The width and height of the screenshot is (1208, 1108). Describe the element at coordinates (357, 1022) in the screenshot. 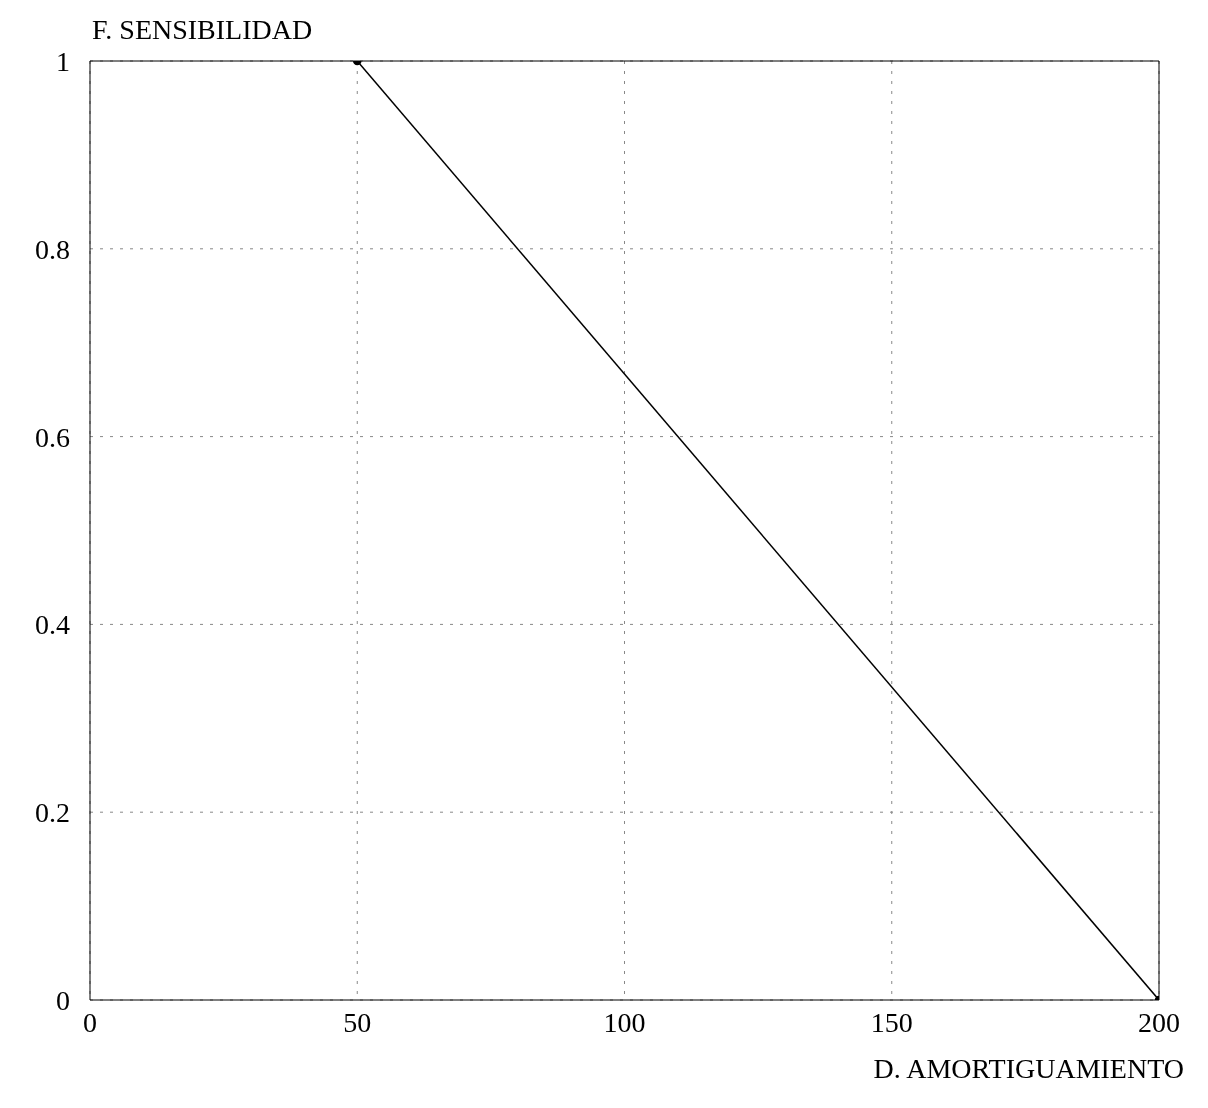

I see `x-tick-label: 50` at that location.